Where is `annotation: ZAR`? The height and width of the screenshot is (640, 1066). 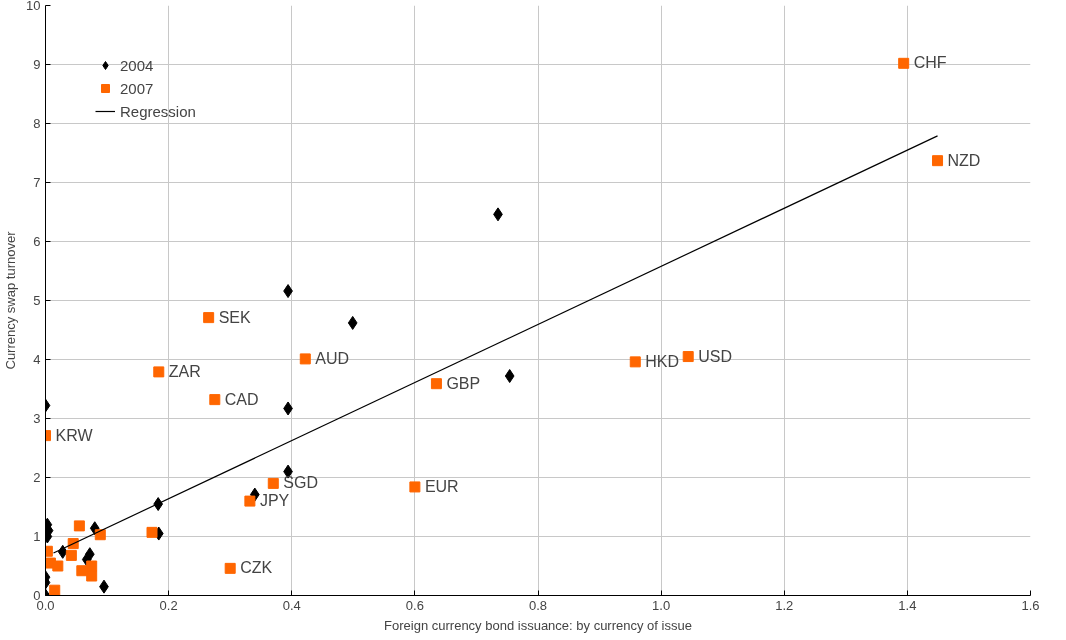 annotation: ZAR is located at coordinates (184, 371).